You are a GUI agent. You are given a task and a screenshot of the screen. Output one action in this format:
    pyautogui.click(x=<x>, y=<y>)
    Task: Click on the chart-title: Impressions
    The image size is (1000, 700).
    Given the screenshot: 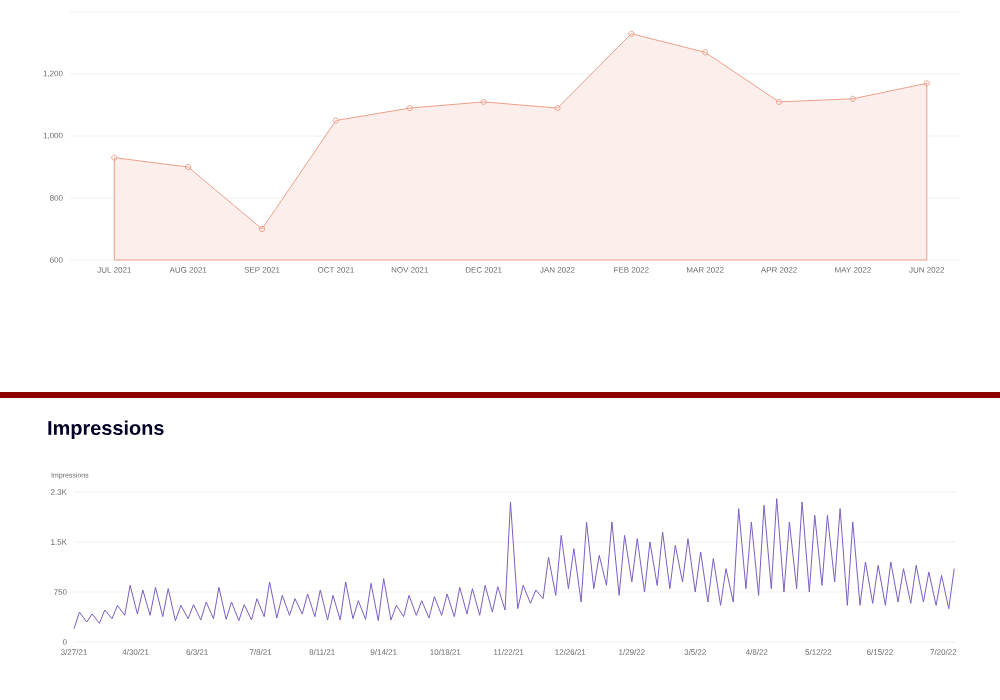 What is the action you would take?
    pyautogui.click(x=106, y=429)
    